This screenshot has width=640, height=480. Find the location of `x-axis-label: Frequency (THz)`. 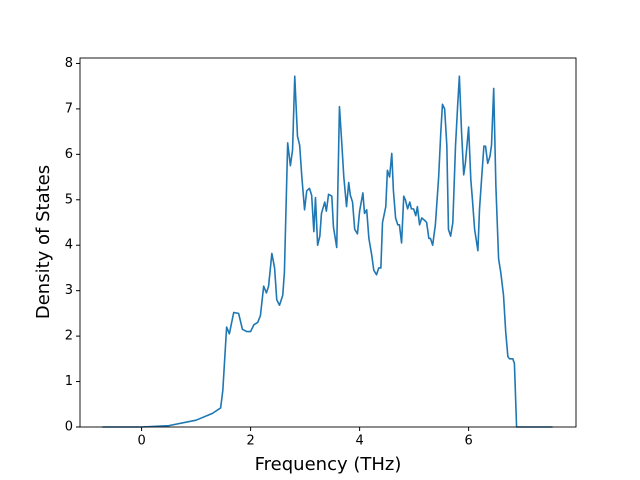

x-axis-label: Frequency (THz) is located at coordinates (328, 464).